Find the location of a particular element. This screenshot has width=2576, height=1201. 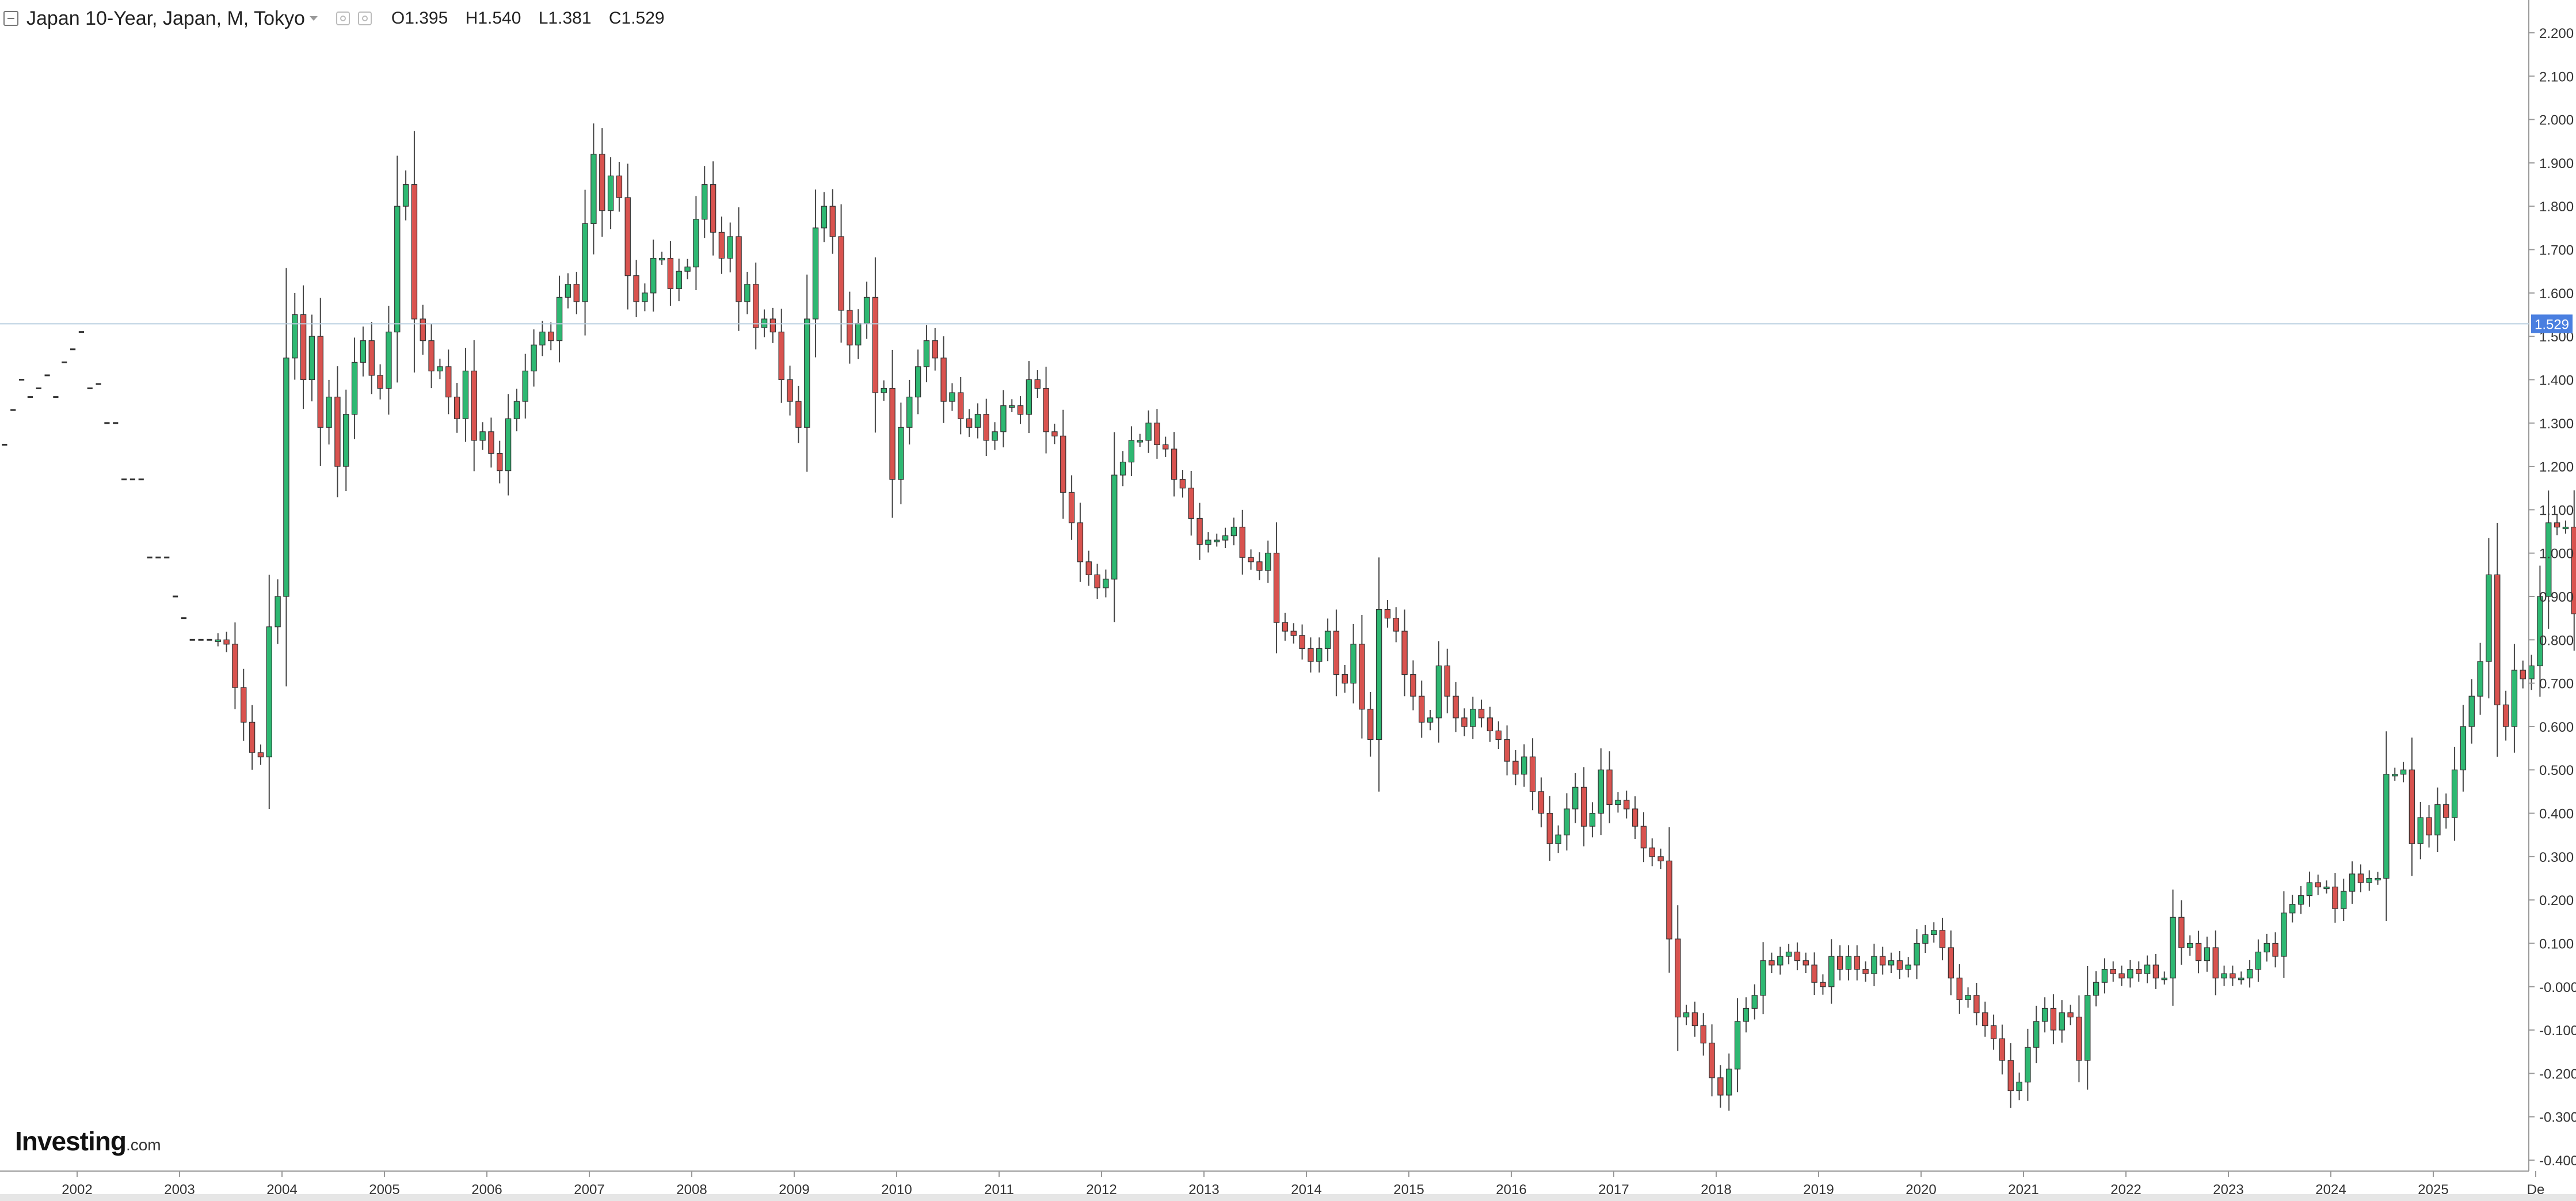

y-tick-label: -0.100 is located at coordinates (2557, 1031).